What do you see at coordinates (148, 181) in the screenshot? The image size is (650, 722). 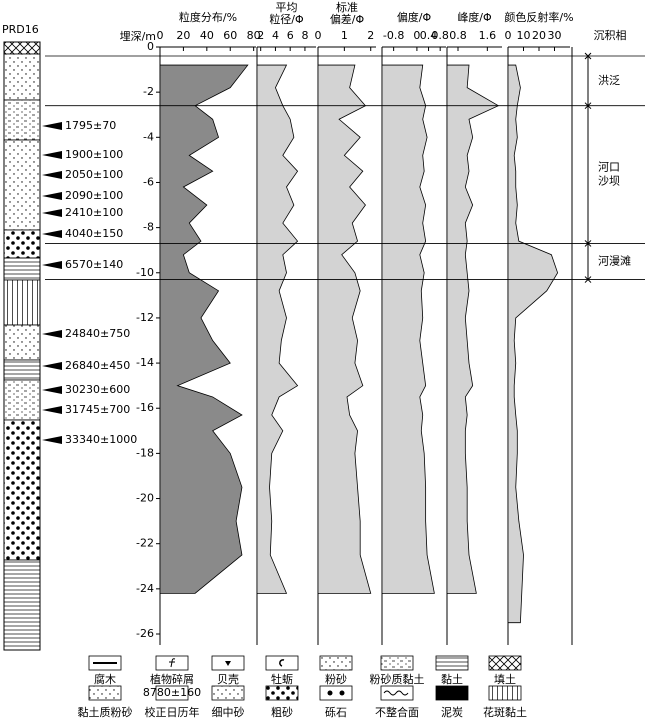 I see `y-tick-label: -6` at bounding box center [148, 181].